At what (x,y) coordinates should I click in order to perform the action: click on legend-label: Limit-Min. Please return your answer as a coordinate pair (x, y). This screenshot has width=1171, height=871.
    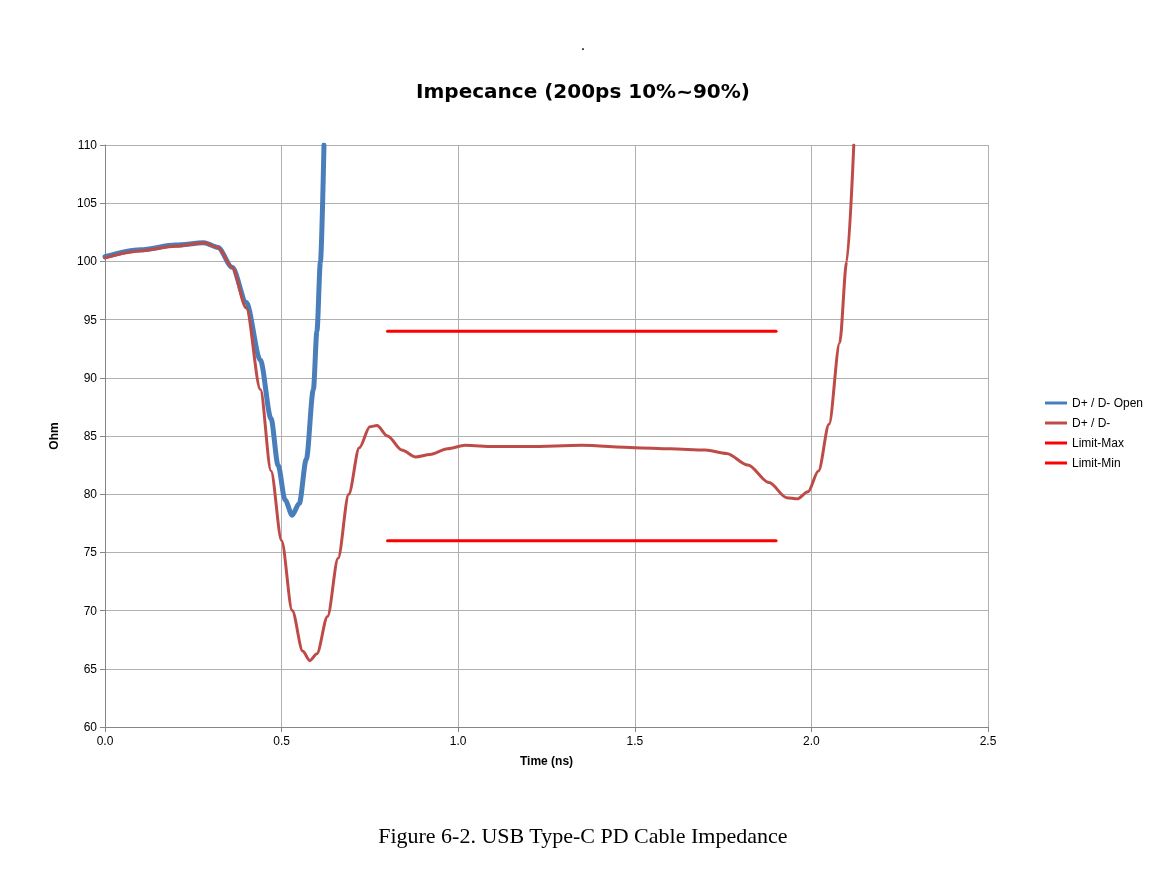
    Looking at the image, I should click on (1096, 463).